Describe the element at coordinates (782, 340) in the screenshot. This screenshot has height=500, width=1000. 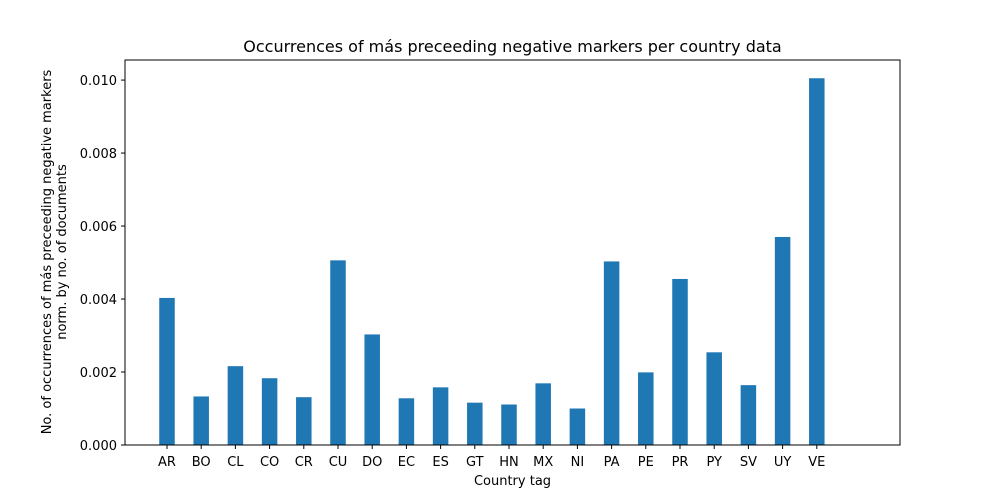
I see `bar-uy` at that location.